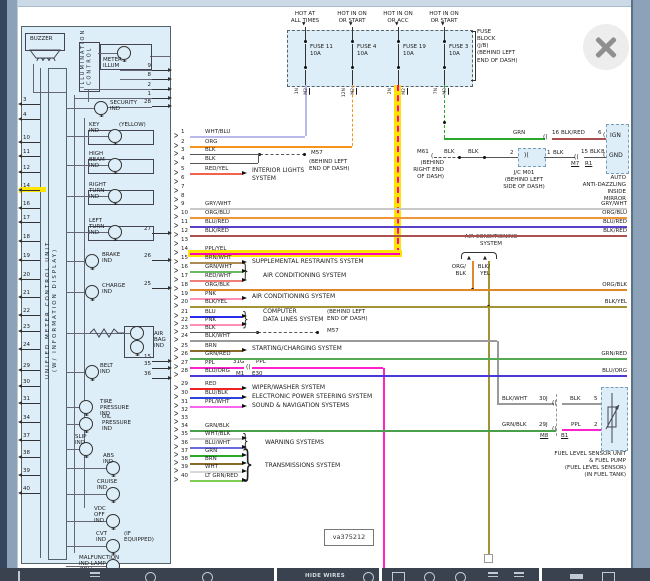 The width and height of the screenshot is (650, 581). I want to click on toolbar-zoom-in-icon, so click(429, 576).